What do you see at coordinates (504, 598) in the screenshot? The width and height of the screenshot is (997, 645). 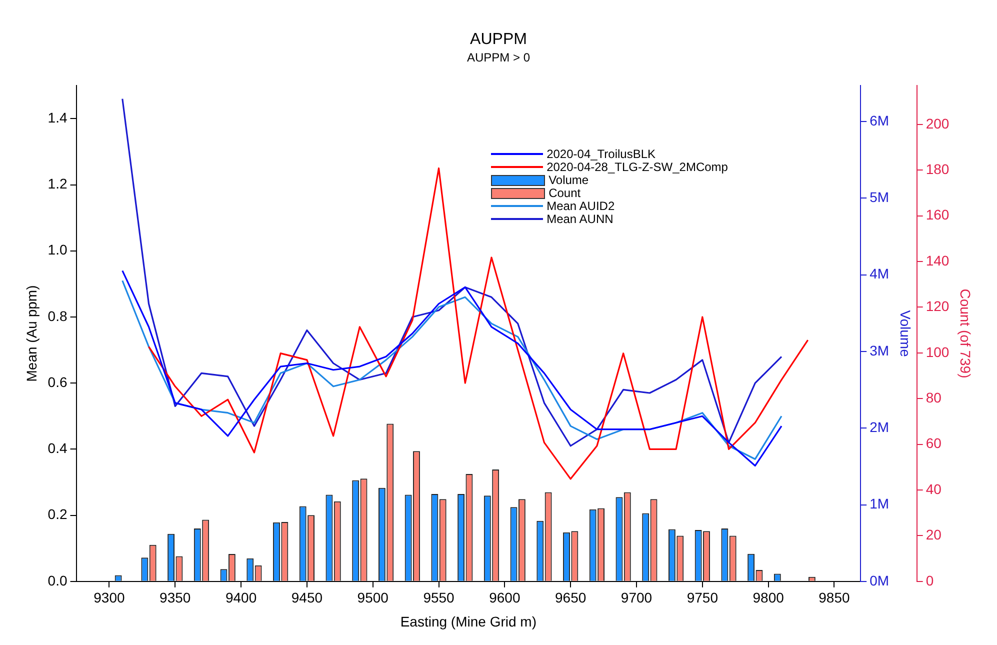 I see `x-tick-label: 9600` at bounding box center [504, 598].